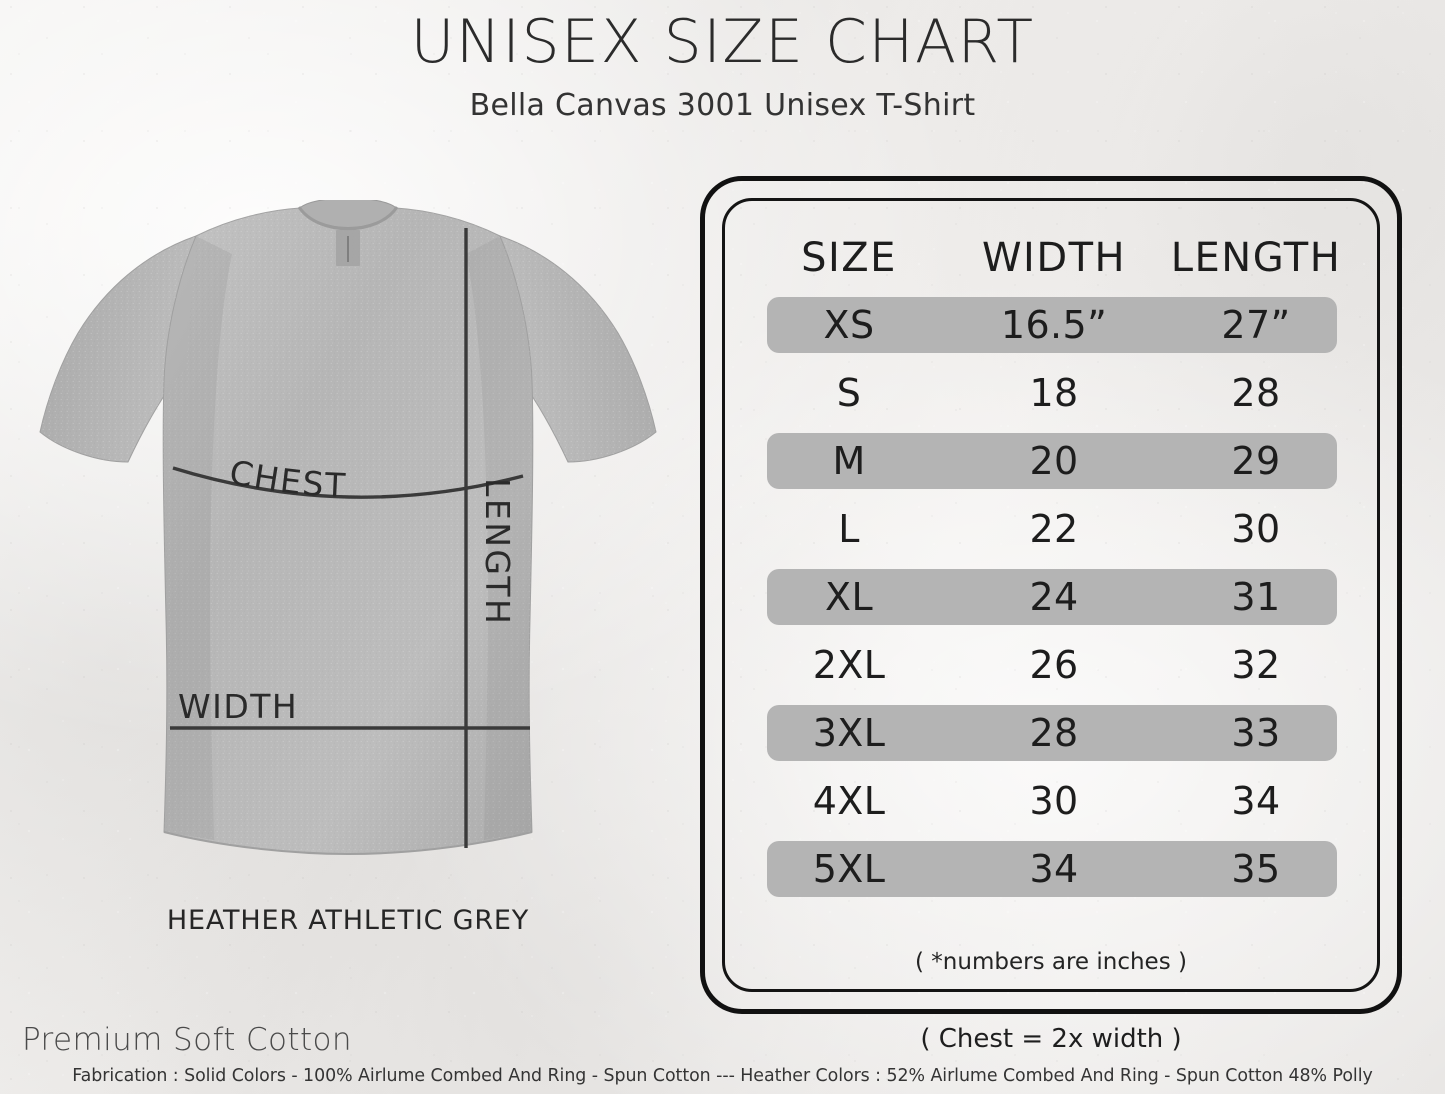  I want to click on cell-size: 4XL, so click(849, 801).